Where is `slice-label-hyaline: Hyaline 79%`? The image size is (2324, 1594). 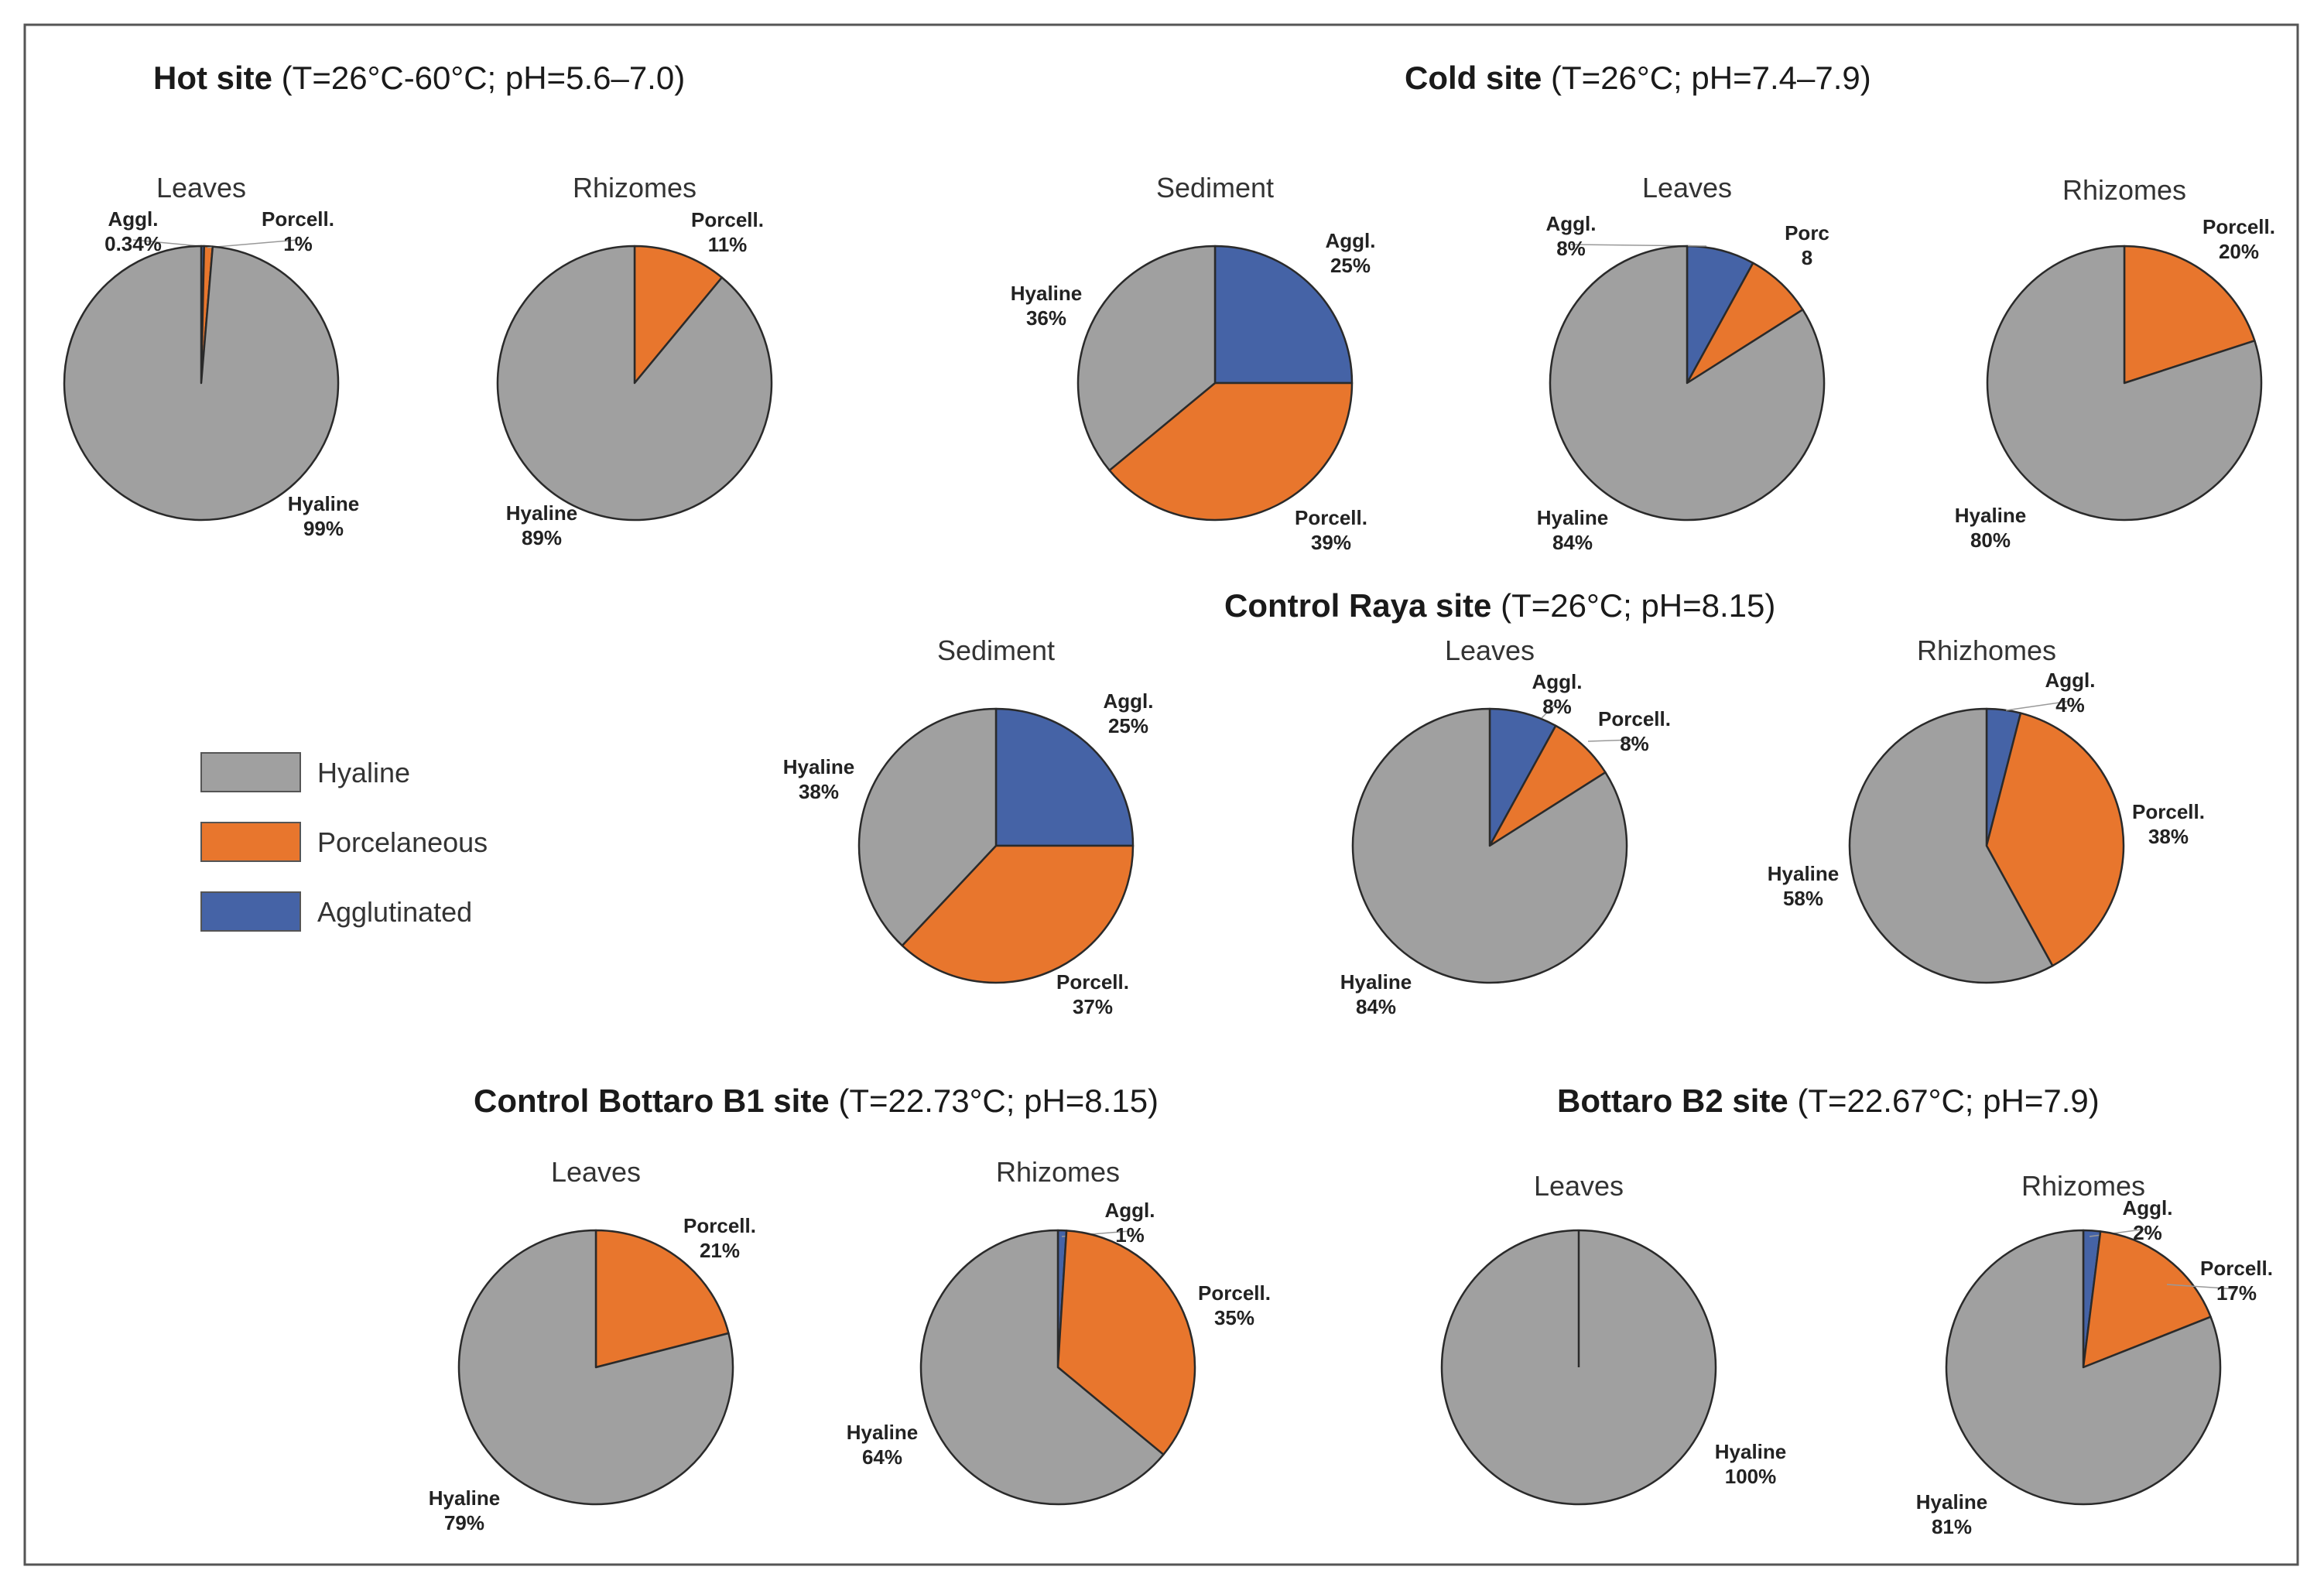
slice-label-hyaline: Hyaline 79% is located at coordinates (465, 1510).